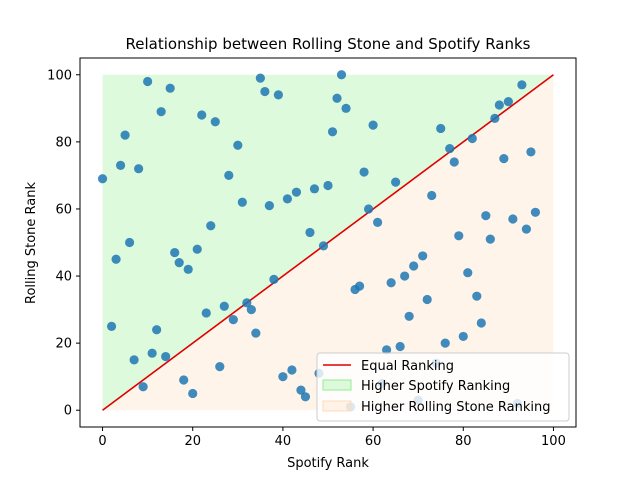  Describe the element at coordinates (332, 438) in the screenshot. I see `x-axis-ticks: 0 20 40 60 80 100` at that location.